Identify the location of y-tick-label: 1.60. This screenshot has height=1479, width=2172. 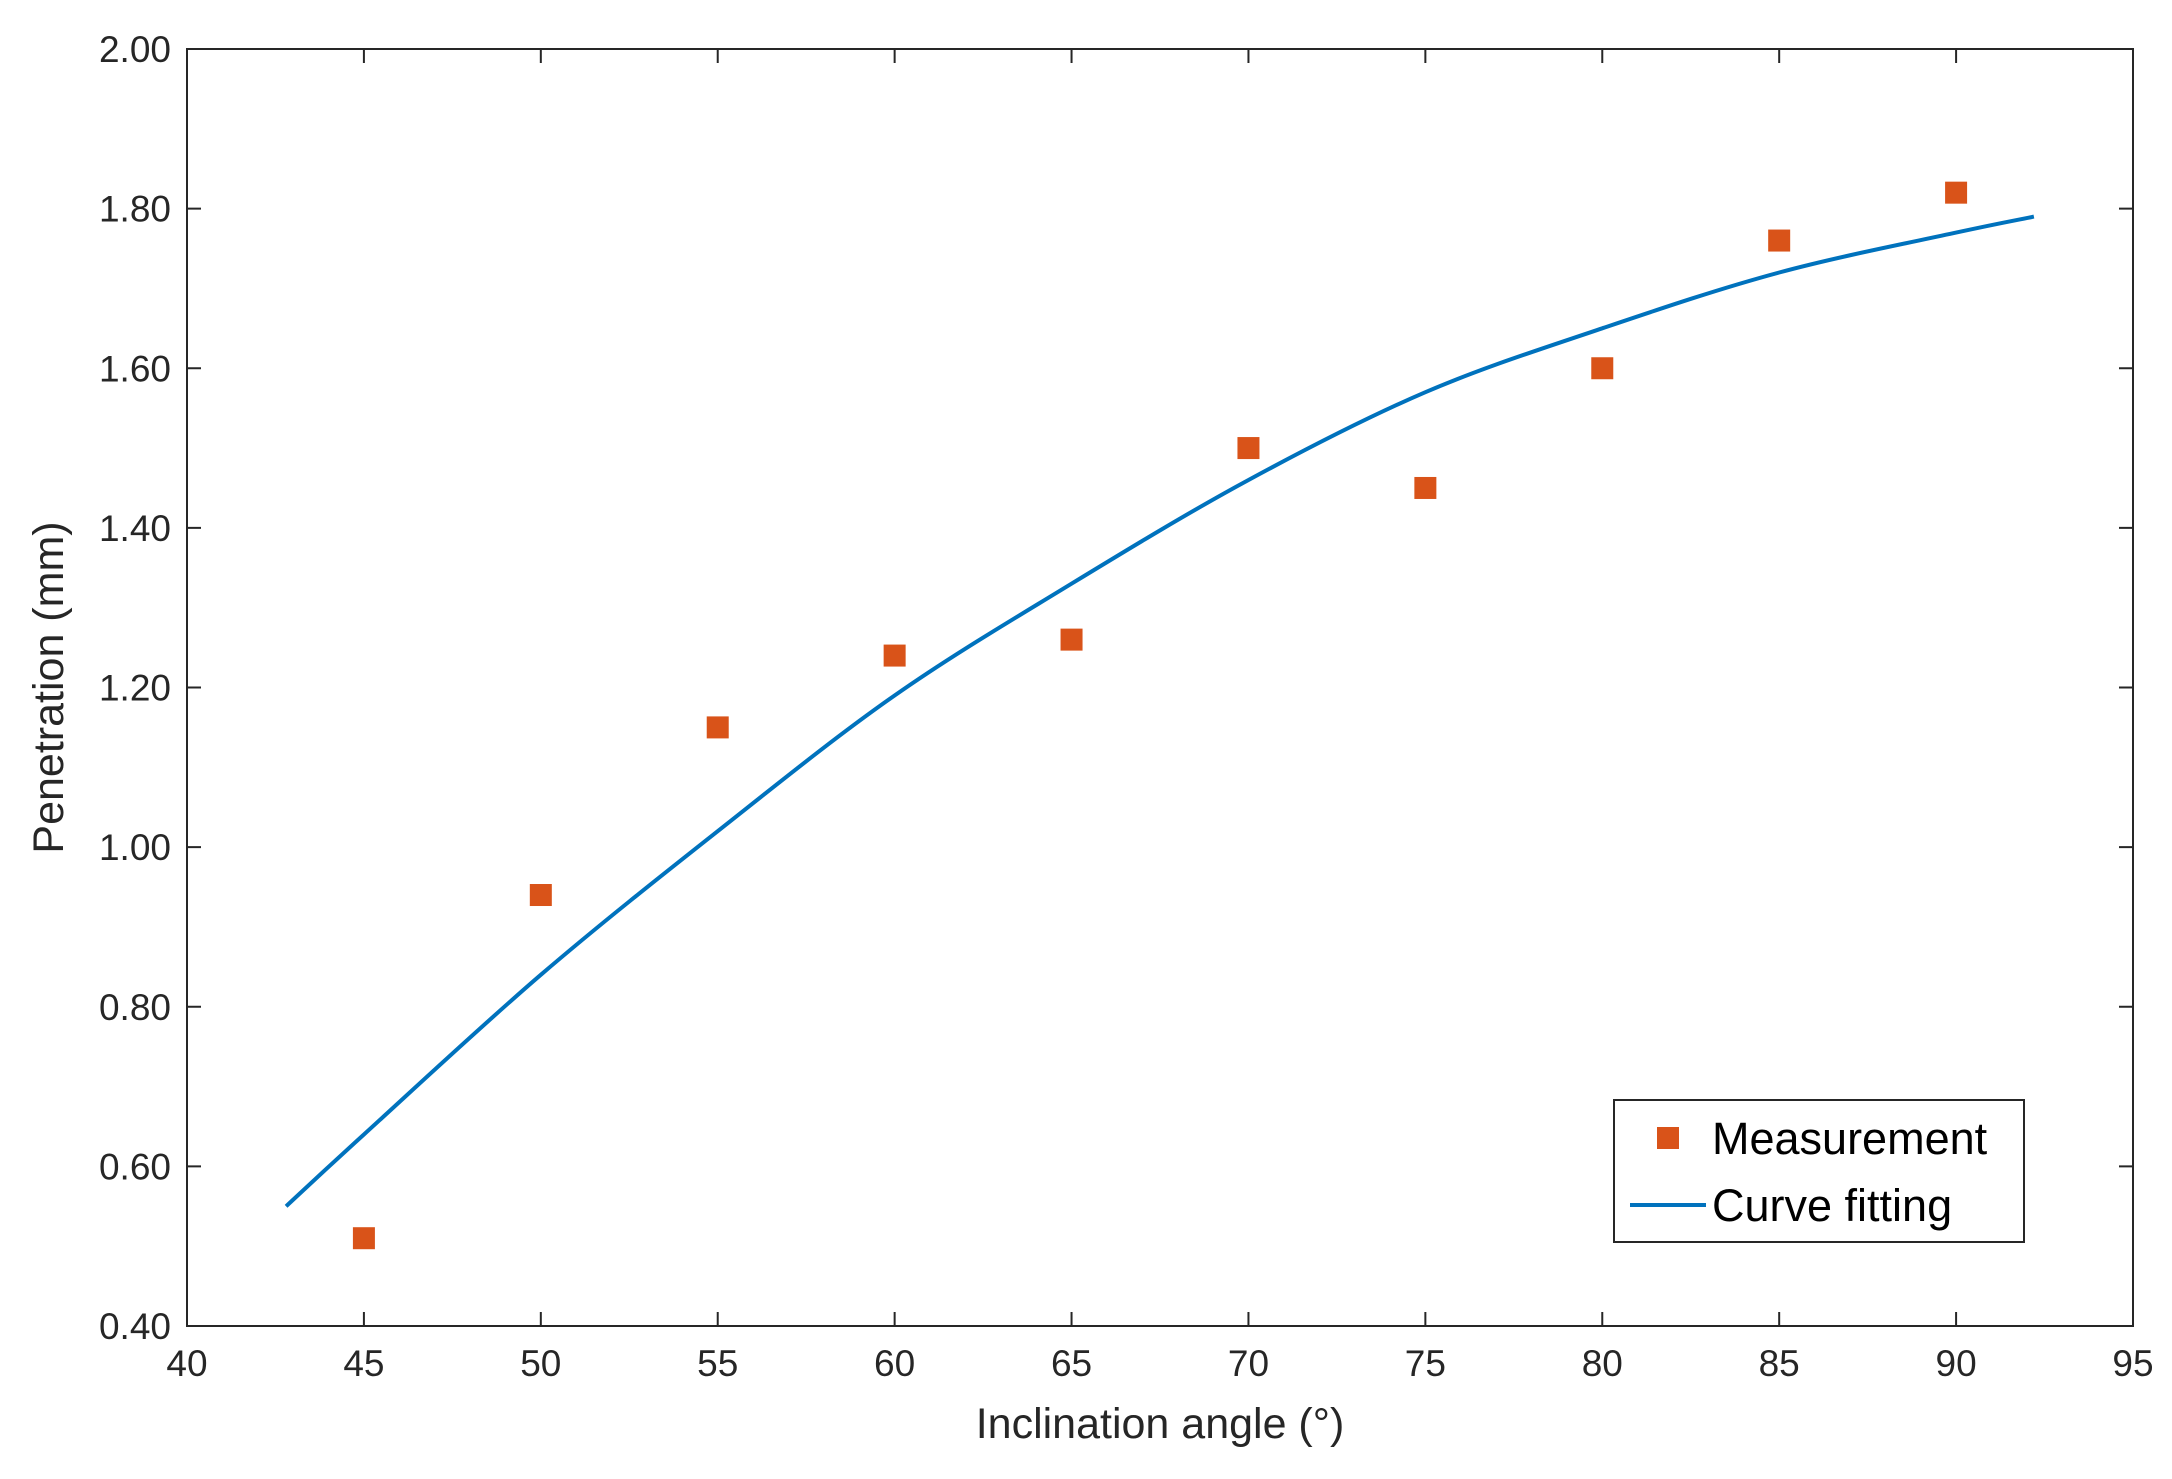
(135, 368).